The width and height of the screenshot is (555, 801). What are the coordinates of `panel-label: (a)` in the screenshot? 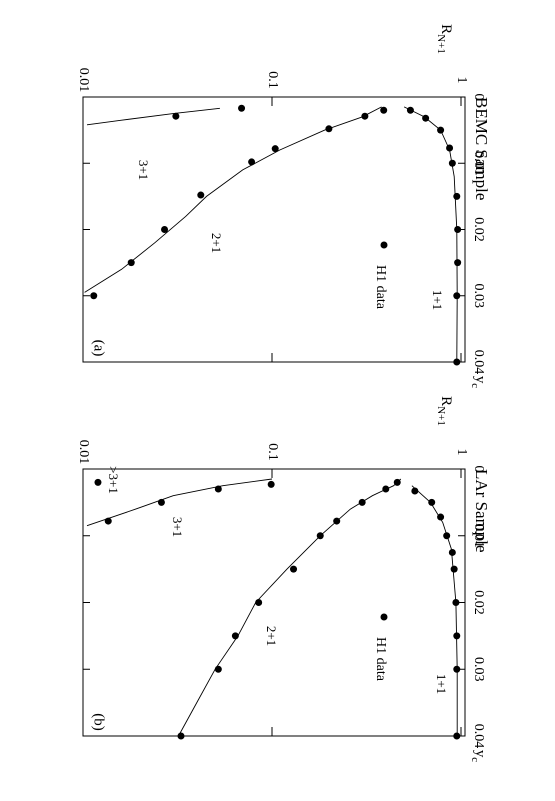 It's located at (99, 348).